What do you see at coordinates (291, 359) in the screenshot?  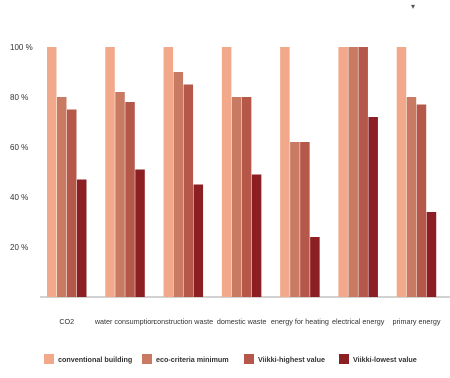 I see `legend-label: Viikki-highest value` at bounding box center [291, 359].